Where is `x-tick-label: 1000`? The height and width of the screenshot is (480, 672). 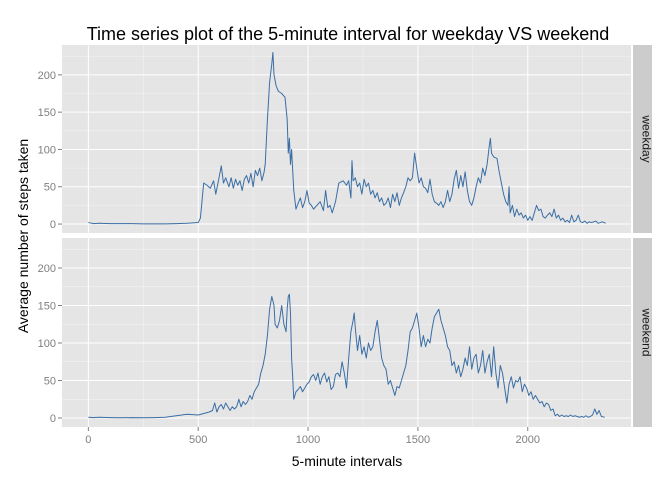
x-tick-label: 1000 is located at coordinates (308, 440).